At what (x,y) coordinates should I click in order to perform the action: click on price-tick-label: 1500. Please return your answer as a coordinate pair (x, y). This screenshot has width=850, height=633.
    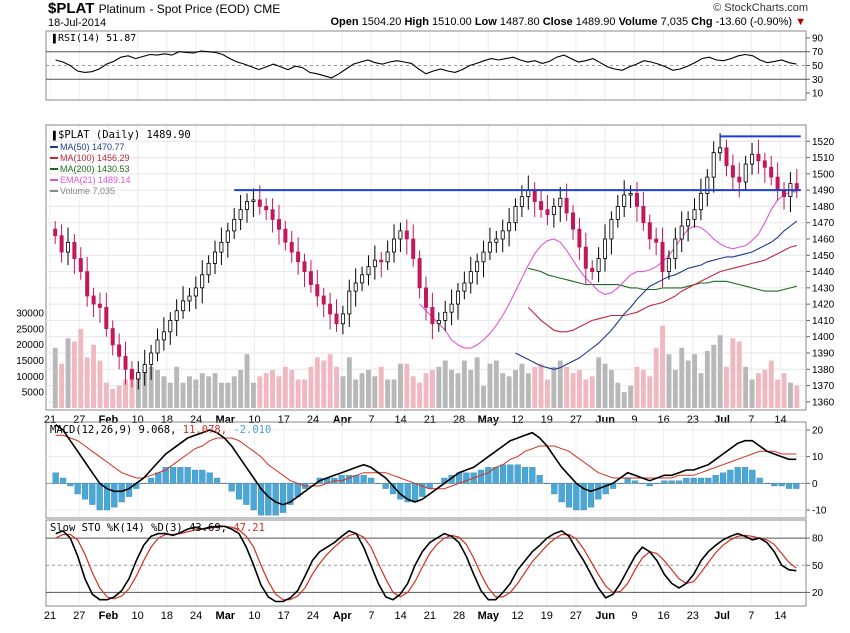
    Looking at the image, I should click on (823, 174).